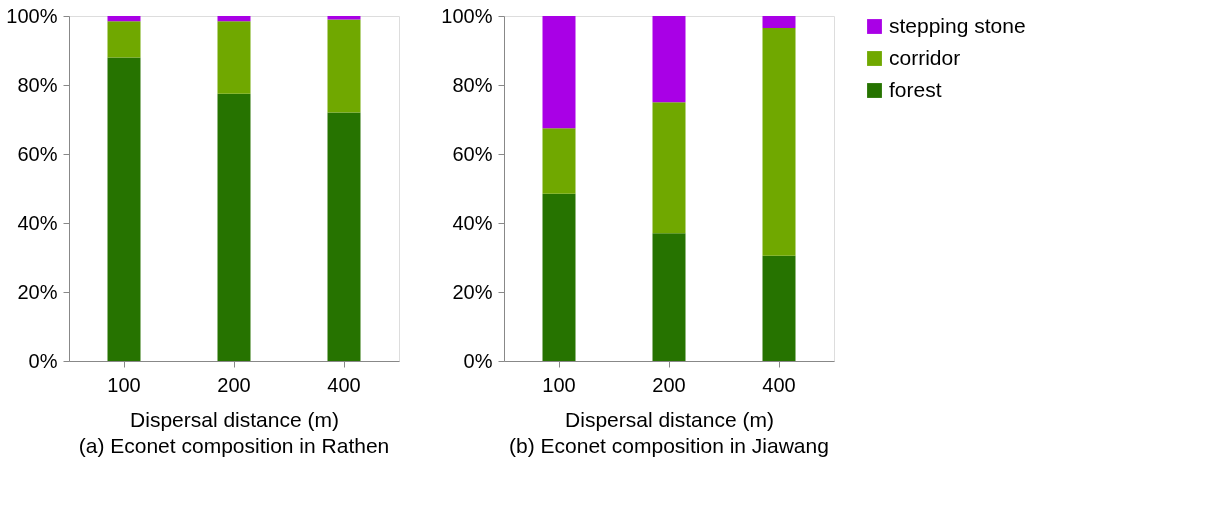 The image size is (1229, 508). What do you see at coordinates (915, 89) in the screenshot?
I see `legend-label: forest` at bounding box center [915, 89].